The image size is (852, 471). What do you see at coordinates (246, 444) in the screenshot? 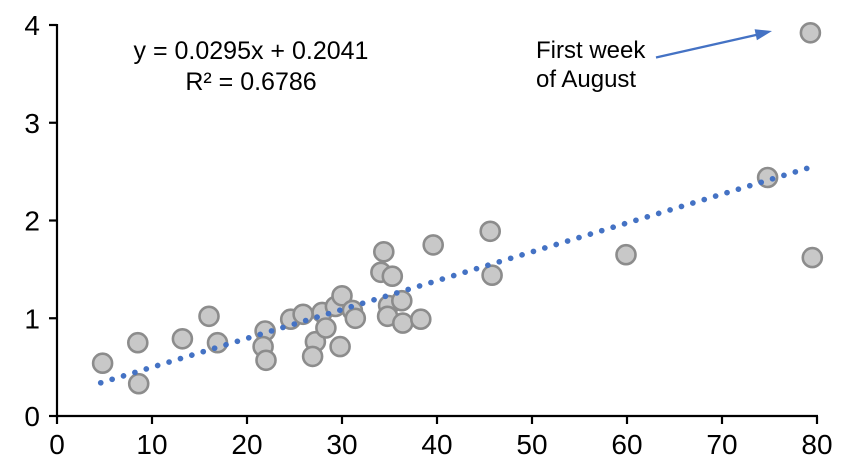
I see `x-tick-label: 20` at bounding box center [246, 444].